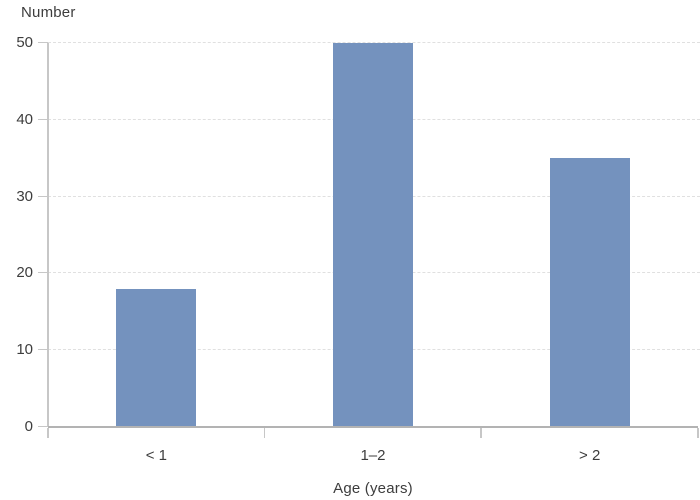 This screenshot has height=500, width=700. Describe the element at coordinates (24, 273) in the screenshot. I see `y-tick-label: 20` at that location.